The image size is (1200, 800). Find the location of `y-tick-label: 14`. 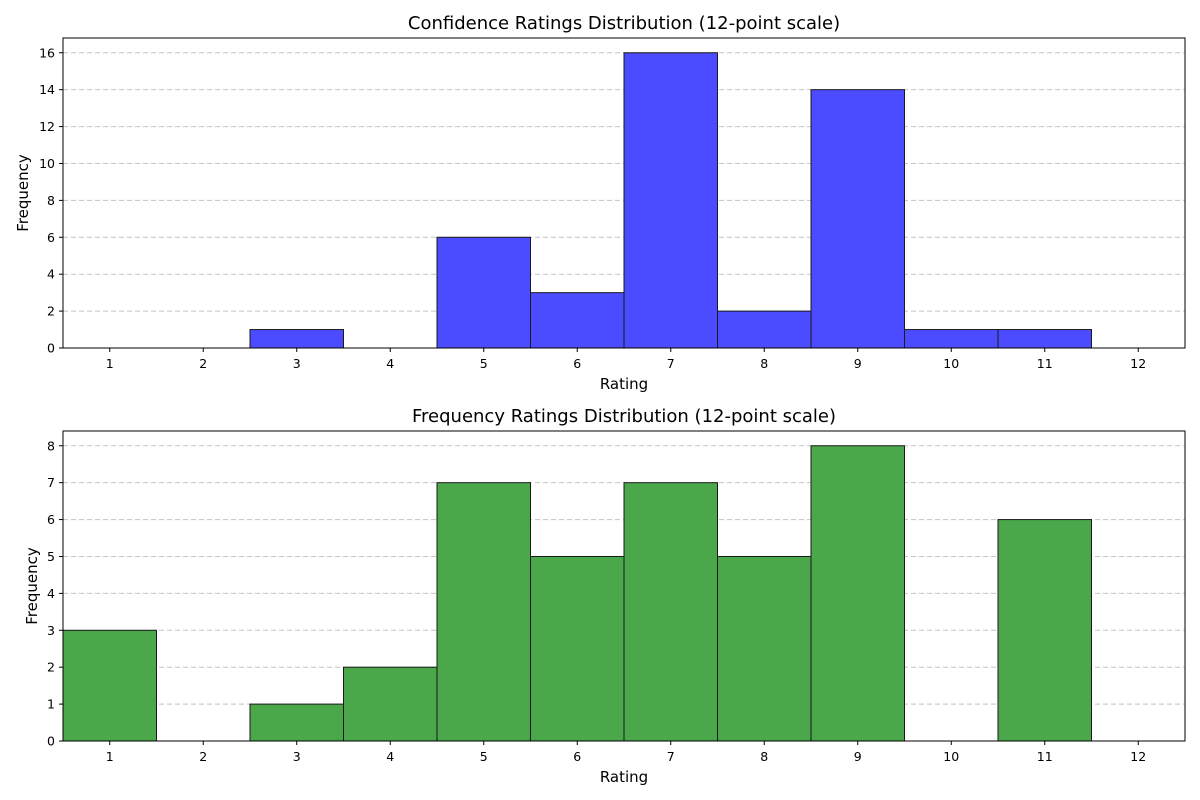

y-tick-label: 14 is located at coordinates (47, 89).